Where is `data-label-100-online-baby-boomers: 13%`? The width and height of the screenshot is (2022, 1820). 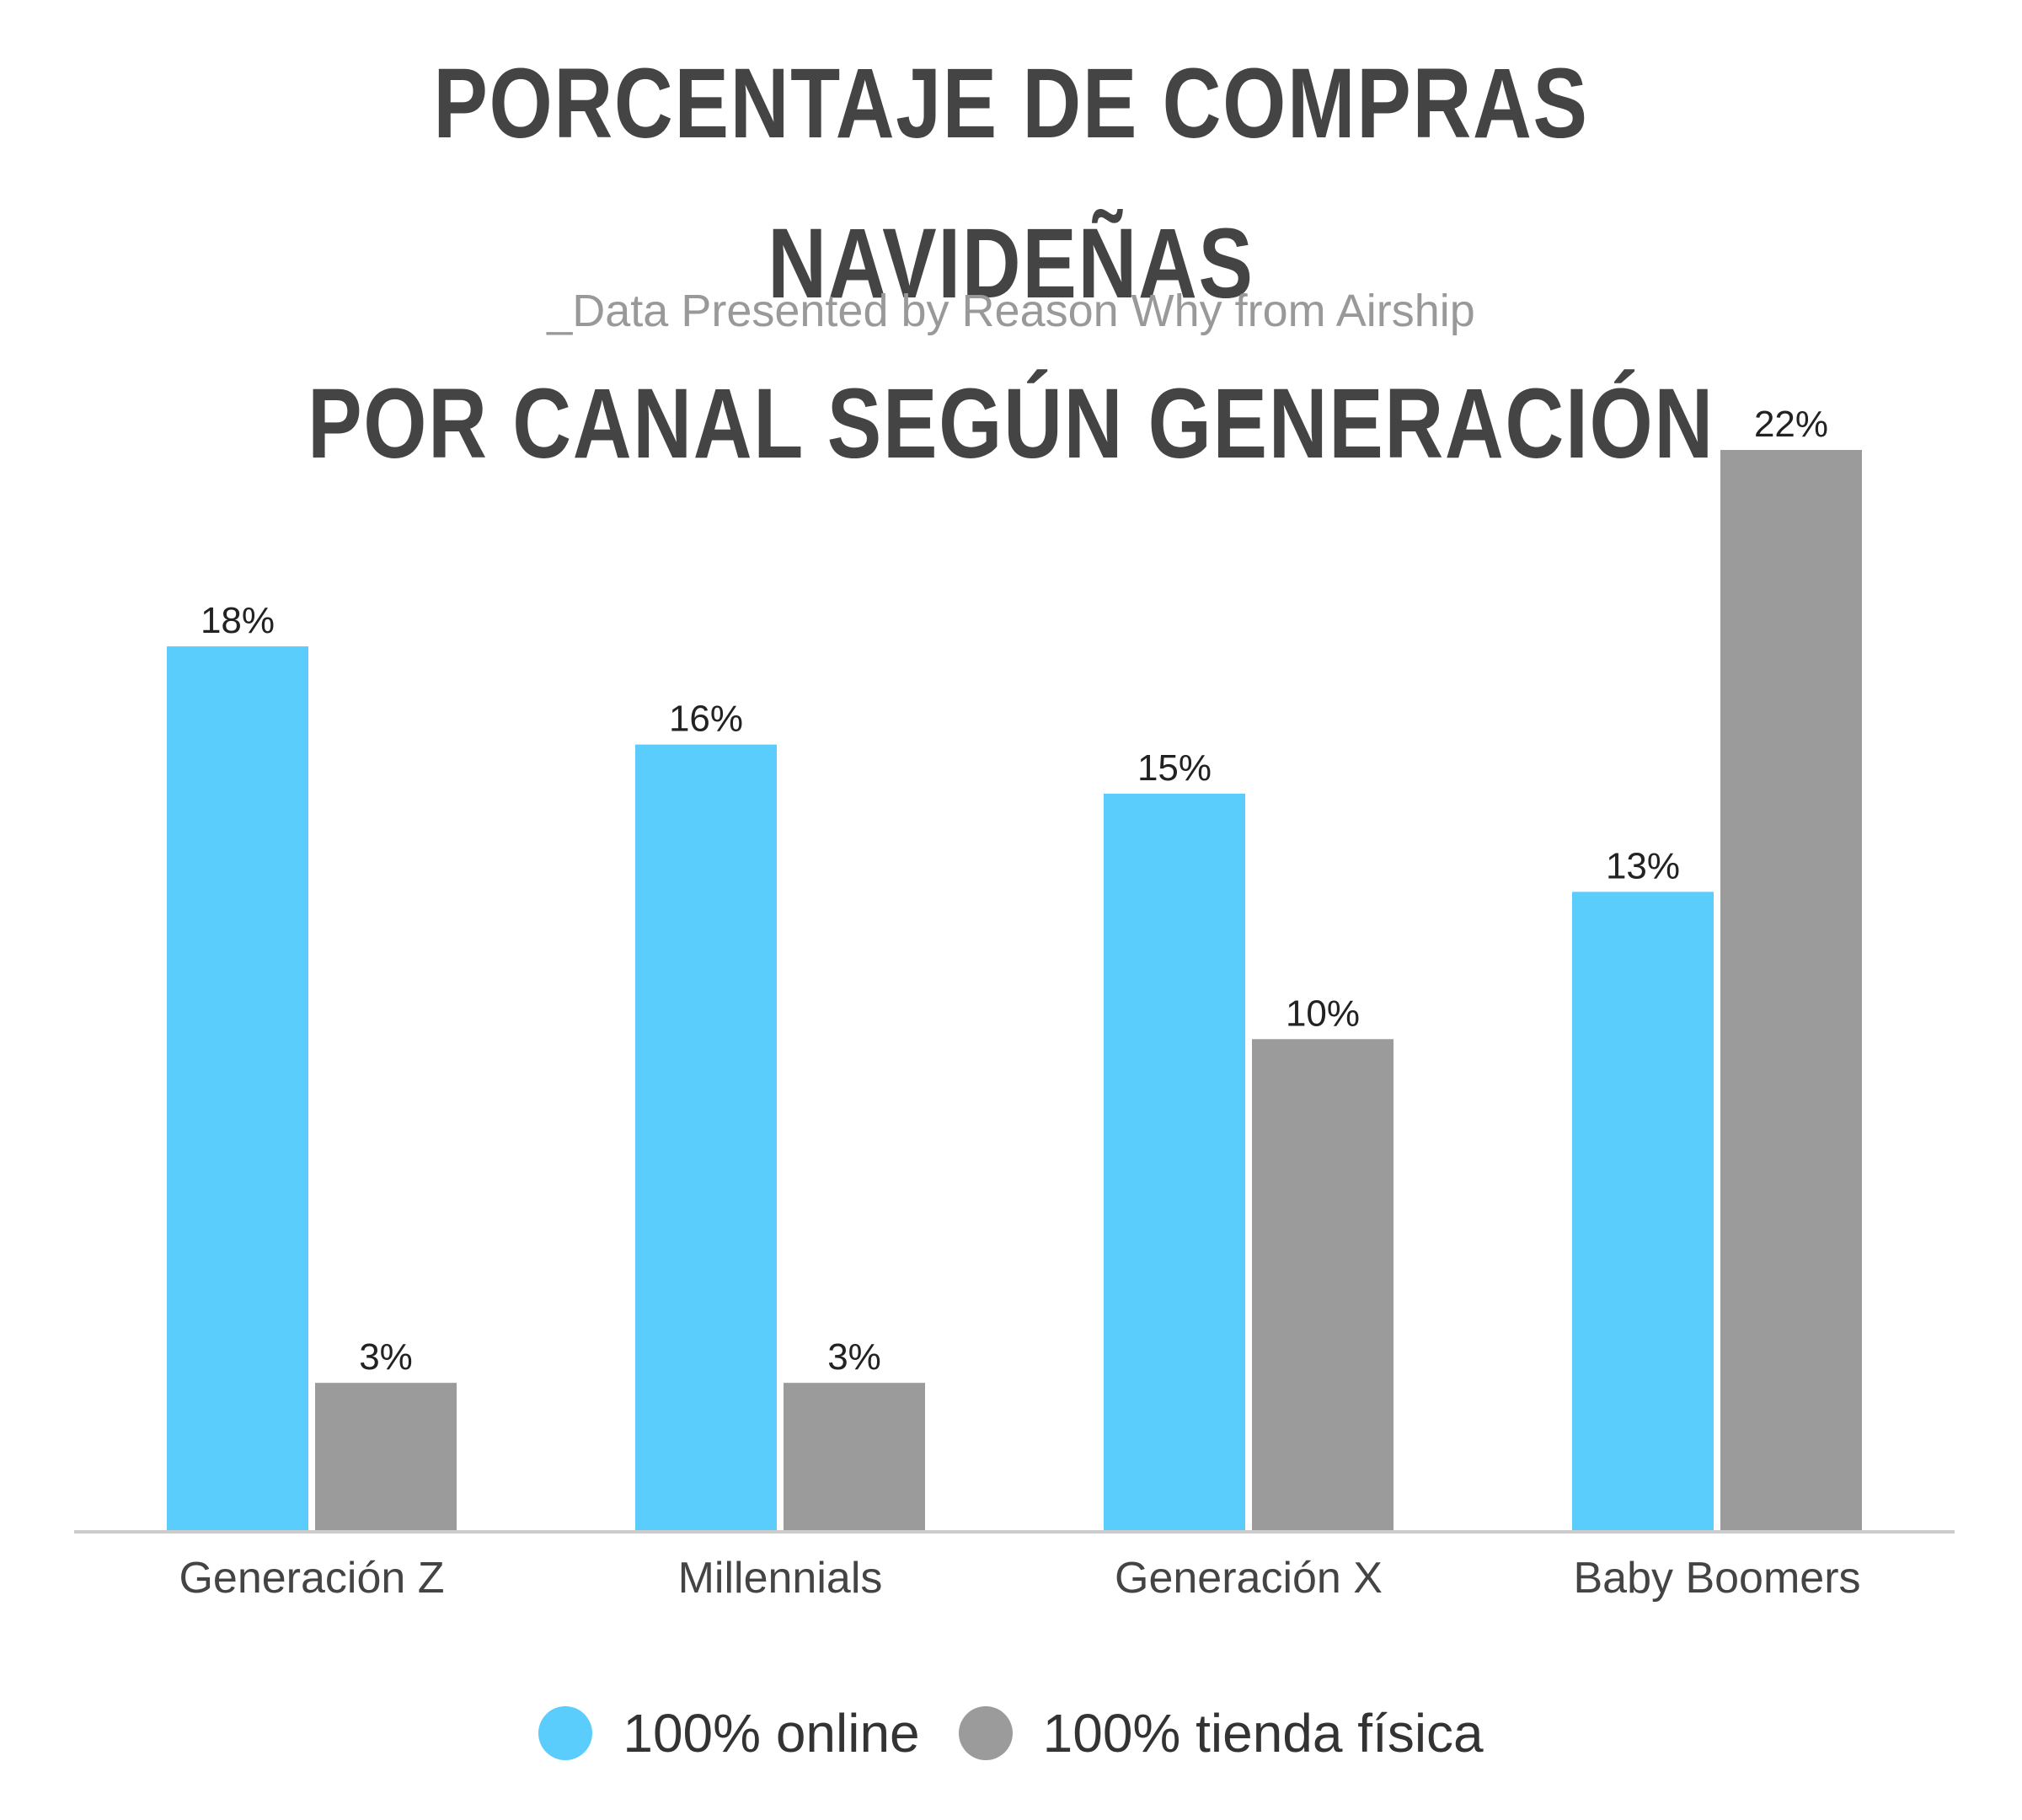 data-label-100-online-baby-boomers: 13% is located at coordinates (1643, 865).